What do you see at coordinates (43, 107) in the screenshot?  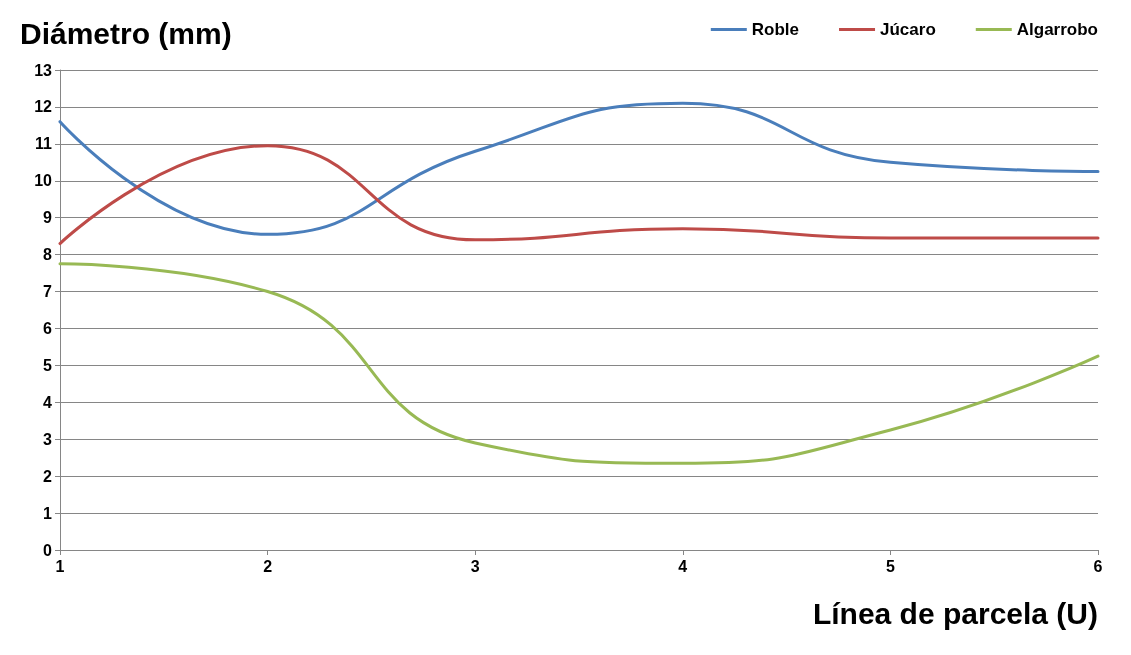 I see `y-tick-label: 12` at bounding box center [43, 107].